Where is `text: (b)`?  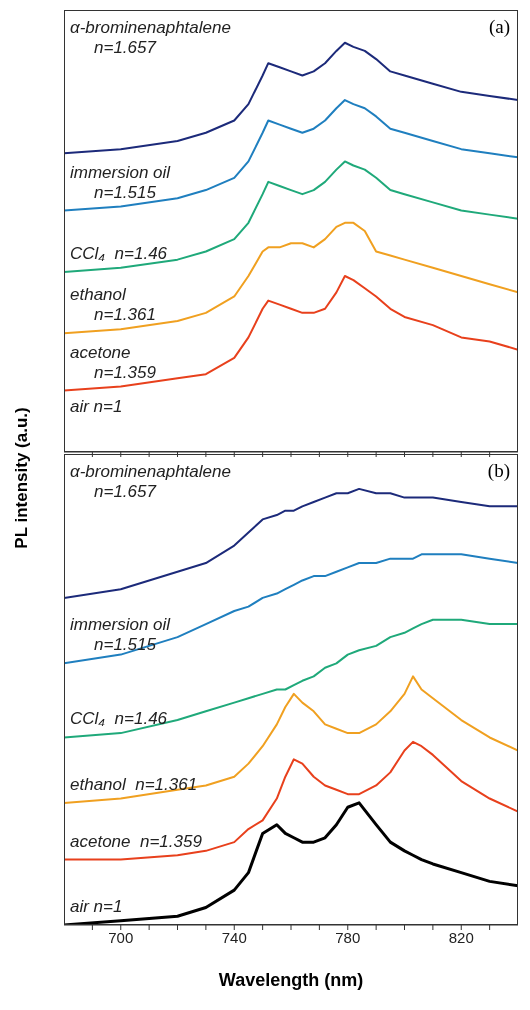
text: (b) is located at coordinates (498, 471).